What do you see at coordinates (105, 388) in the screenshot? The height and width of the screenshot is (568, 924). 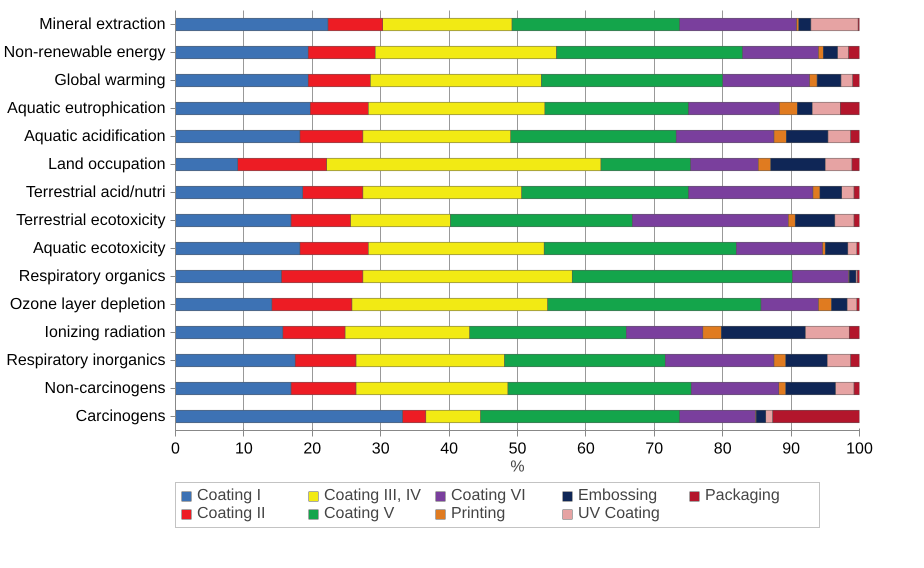 I see `y-tick-label: Non-carcinogens` at bounding box center [105, 388].